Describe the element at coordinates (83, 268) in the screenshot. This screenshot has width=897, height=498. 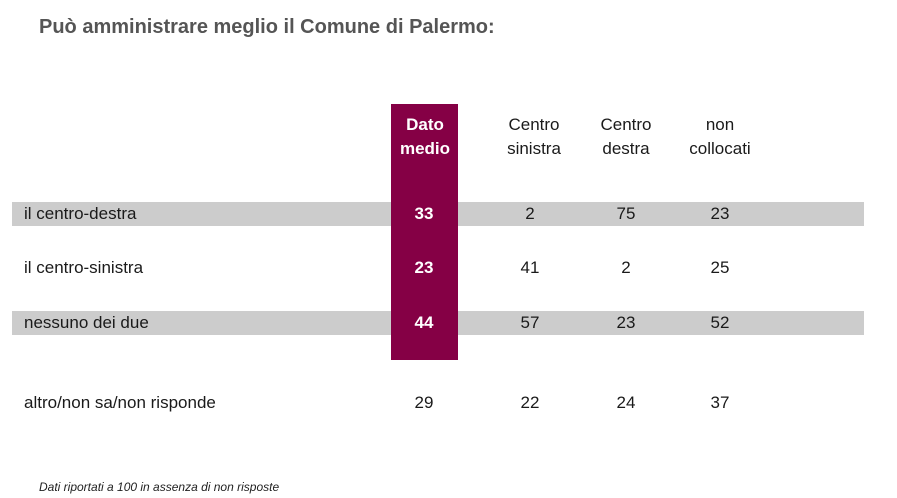
I see `row-label-centro-sinistra: il centro-sinistra` at that location.